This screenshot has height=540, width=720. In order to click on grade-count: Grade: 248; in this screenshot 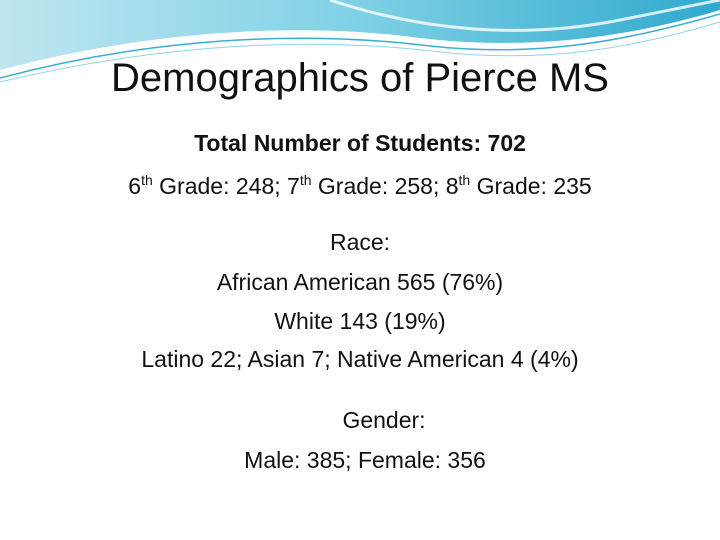, I will do `click(220, 186)`.